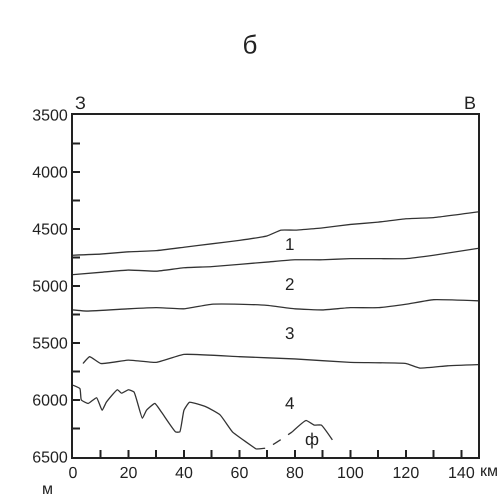 The height and width of the screenshot is (502, 500). What do you see at coordinates (50, 344) in the screenshot?
I see `y-tick-label: 5500` at bounding box center [50, 344].